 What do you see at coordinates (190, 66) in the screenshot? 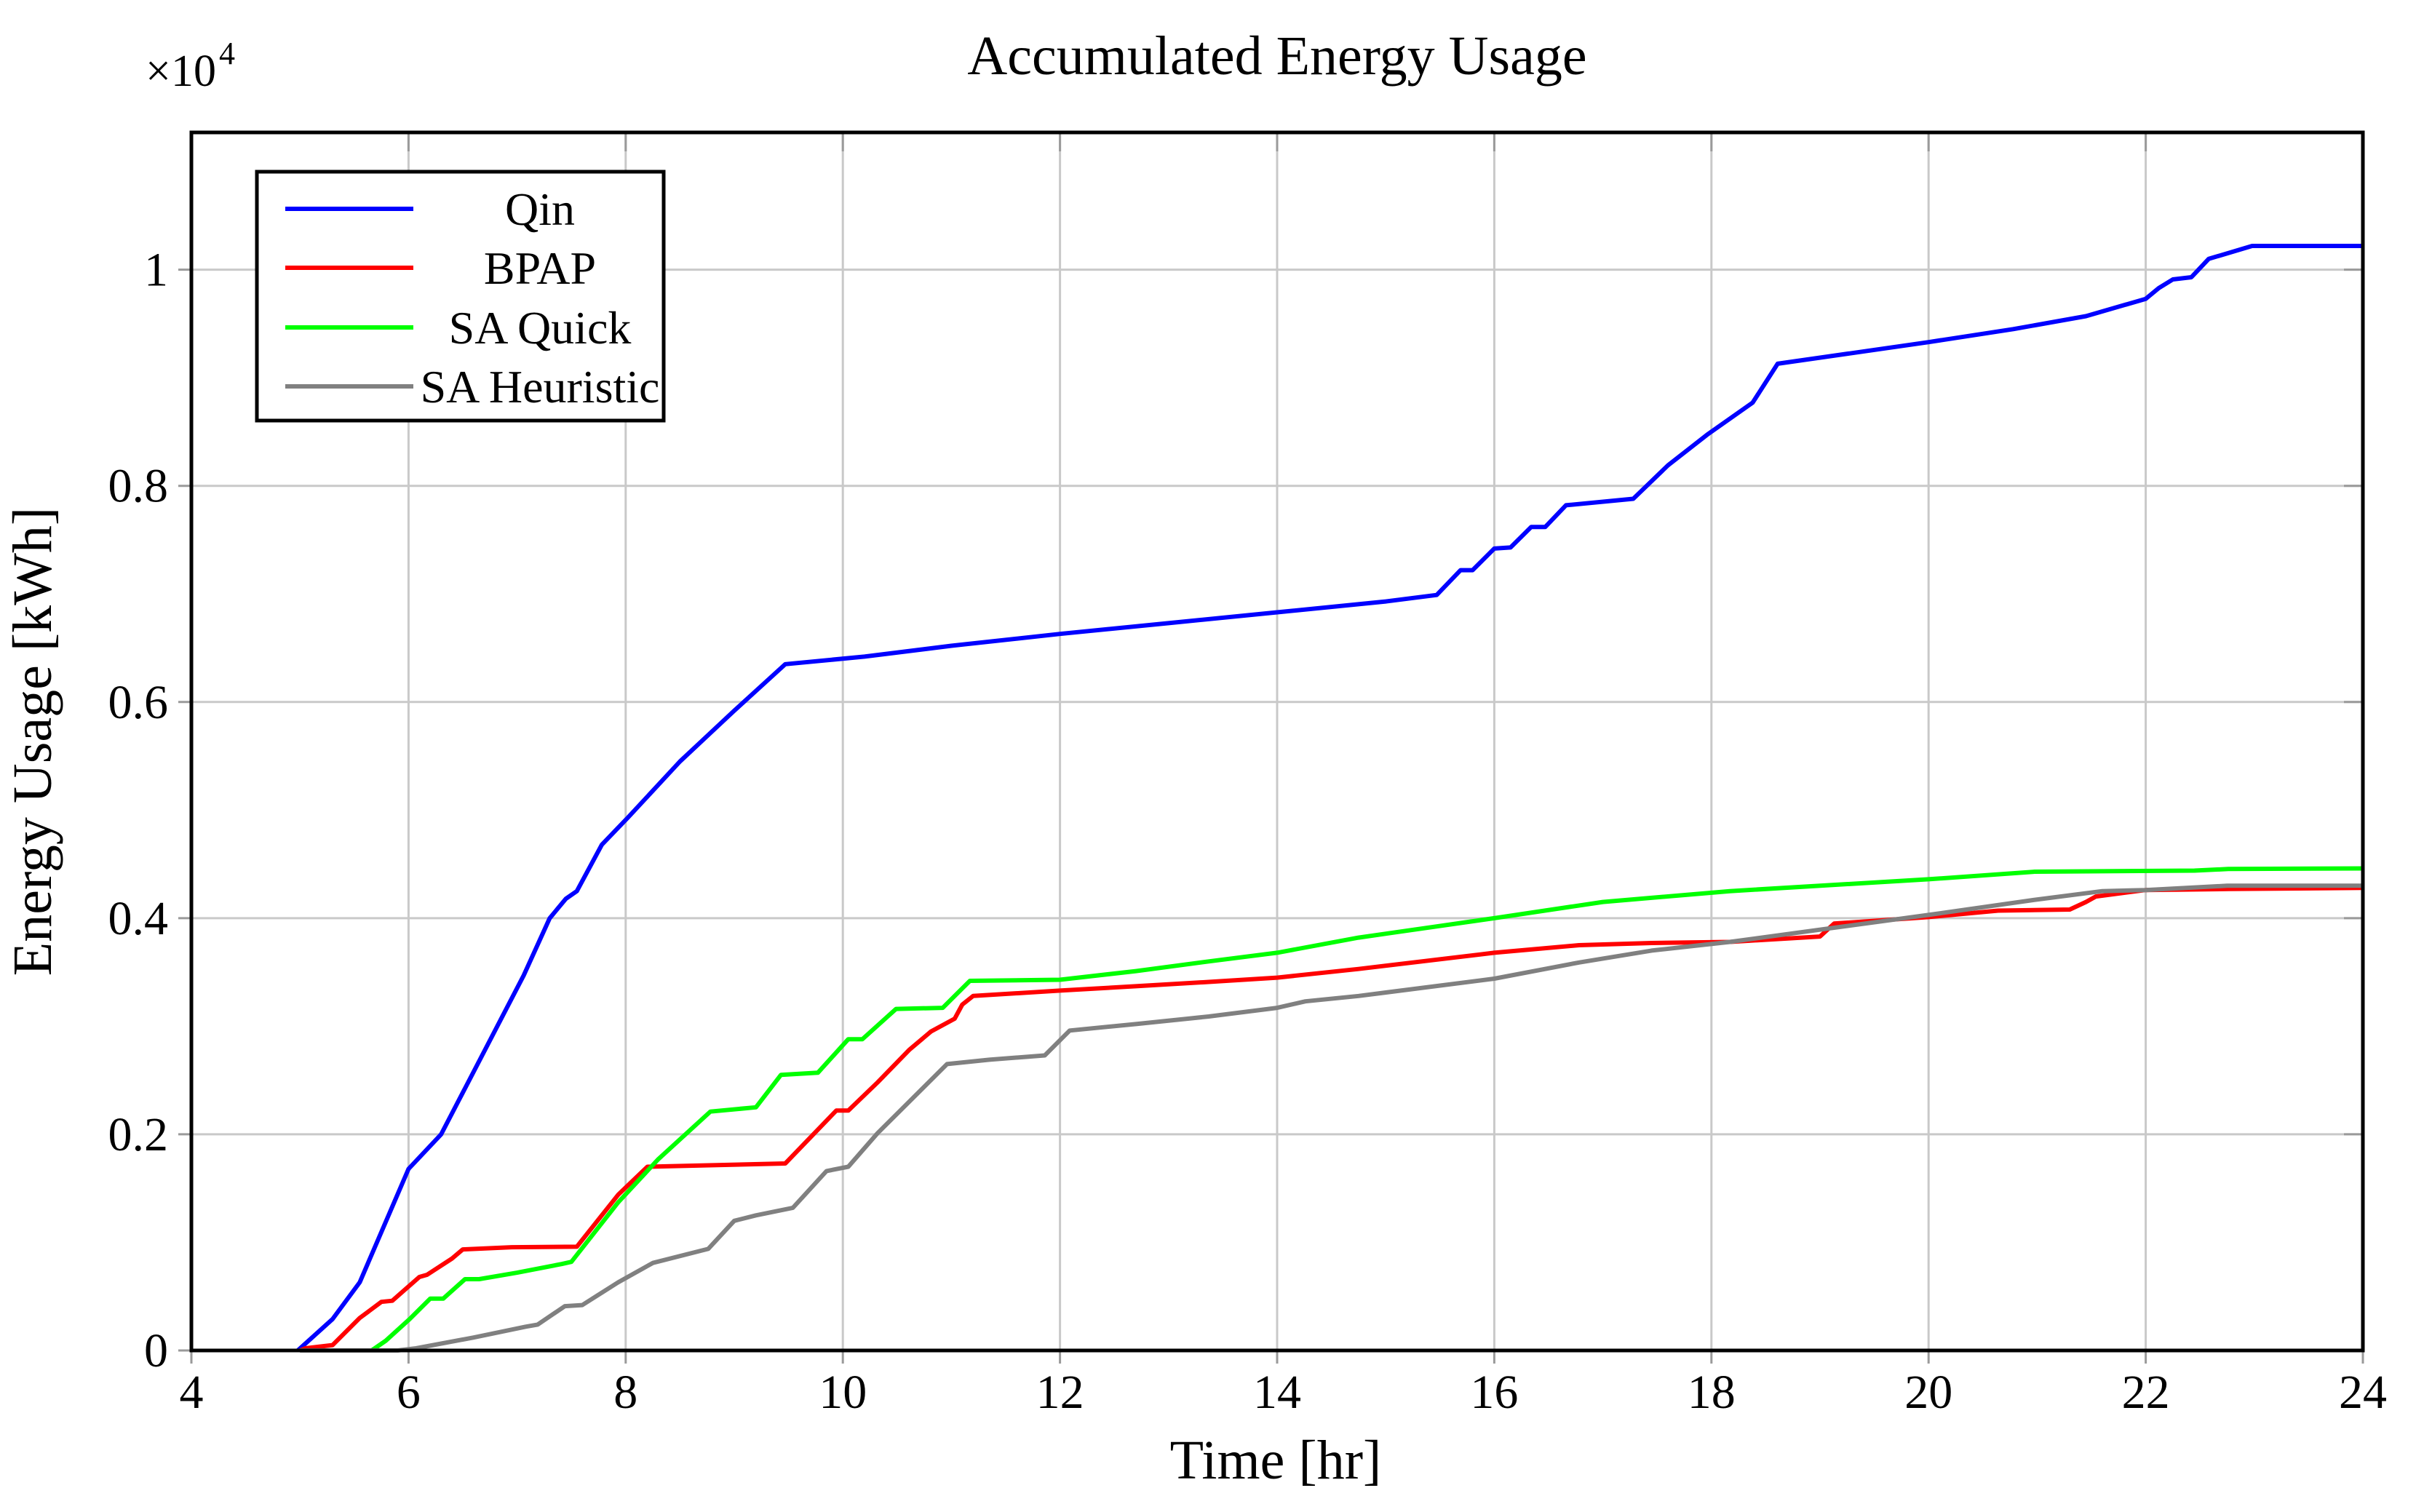
I see `y-axis-multiplier: ×10 4` at bounding box center [190, 66].